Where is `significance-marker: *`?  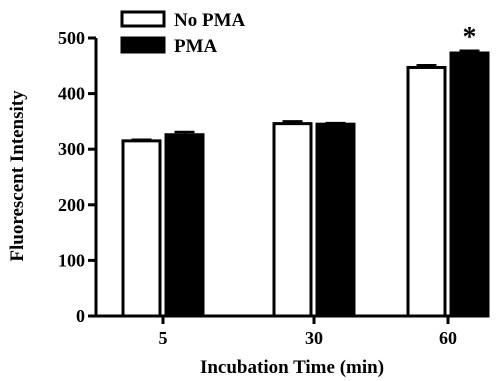 significance-marker: * is located at coordinates (470, 37).